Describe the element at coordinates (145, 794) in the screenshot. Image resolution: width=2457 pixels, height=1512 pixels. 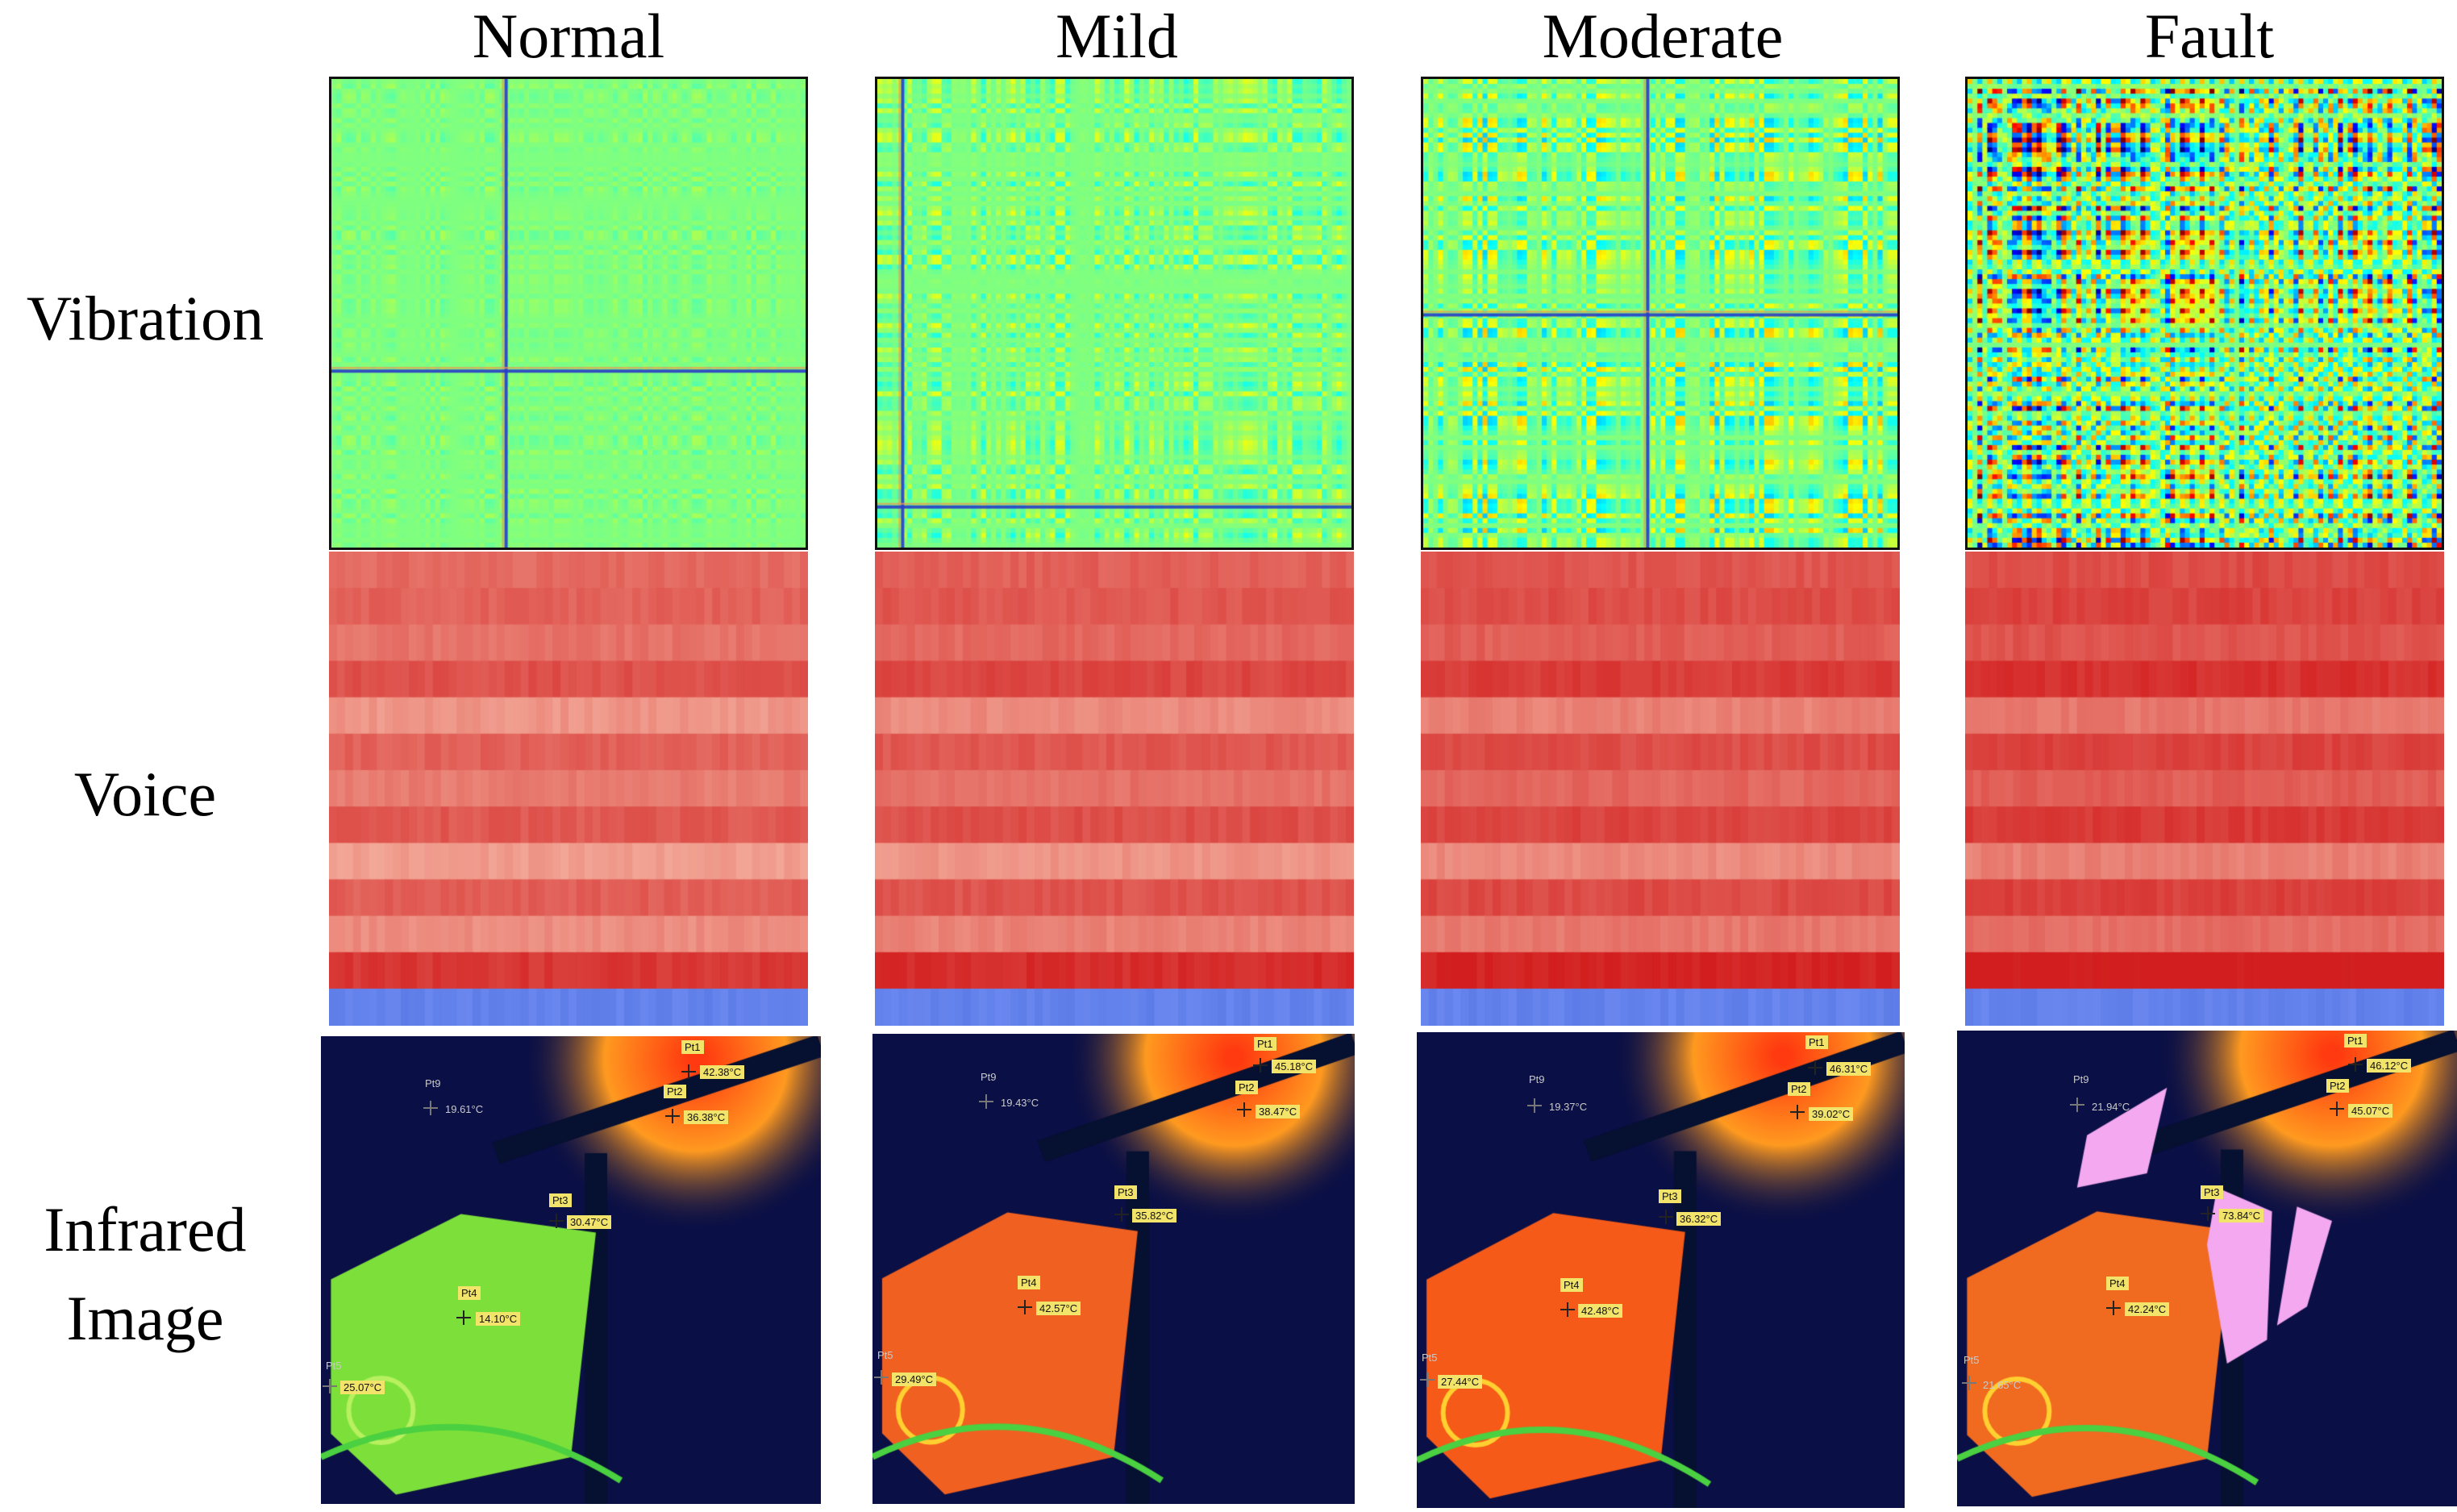
I see `row-label-voice: Voice` at that location.